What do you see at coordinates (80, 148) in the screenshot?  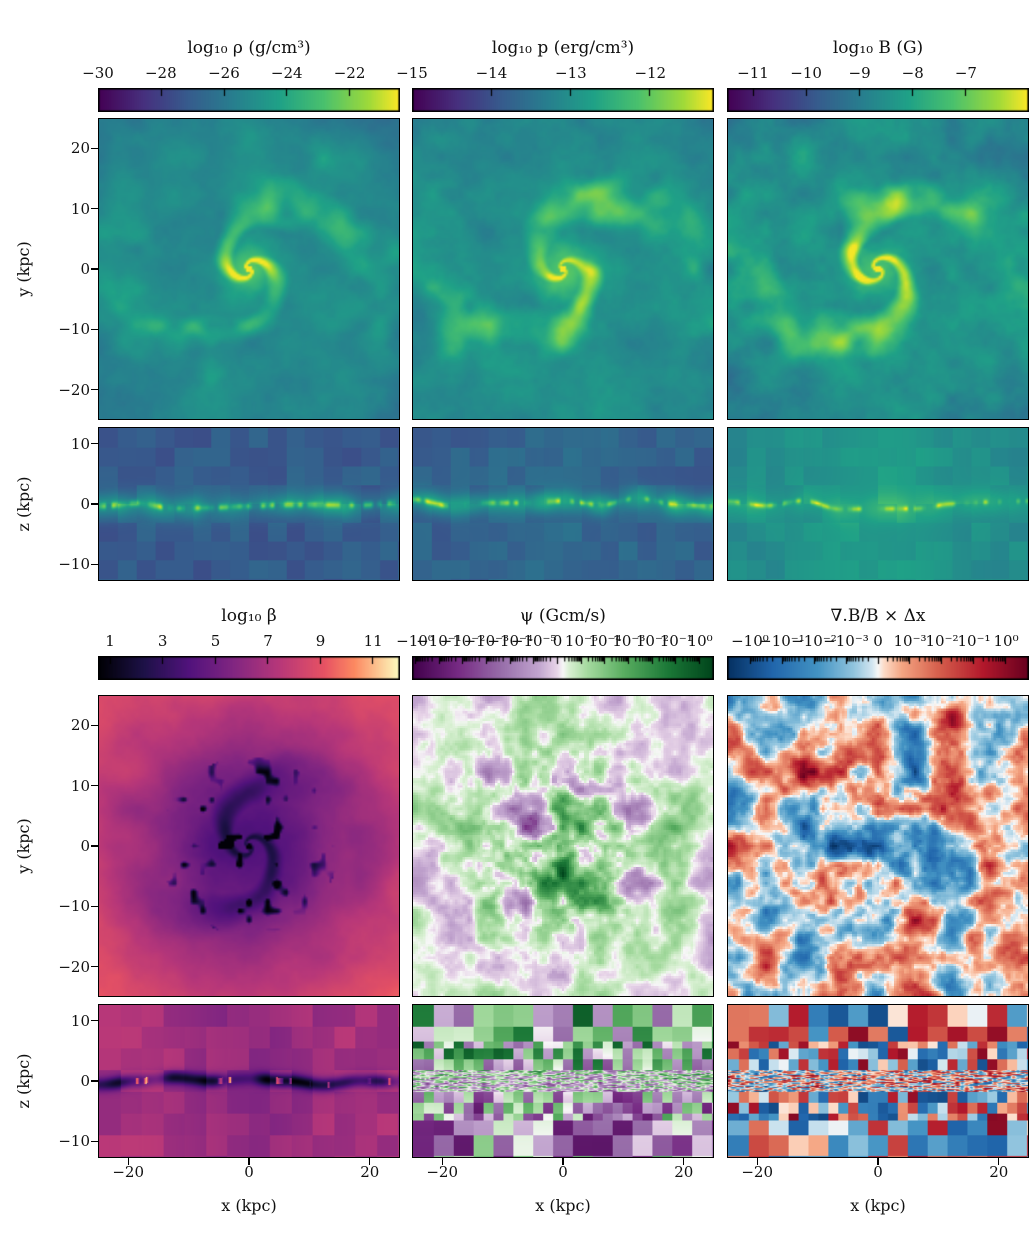 I see `y-tick-label: 20` at bounding box center [80, 148].